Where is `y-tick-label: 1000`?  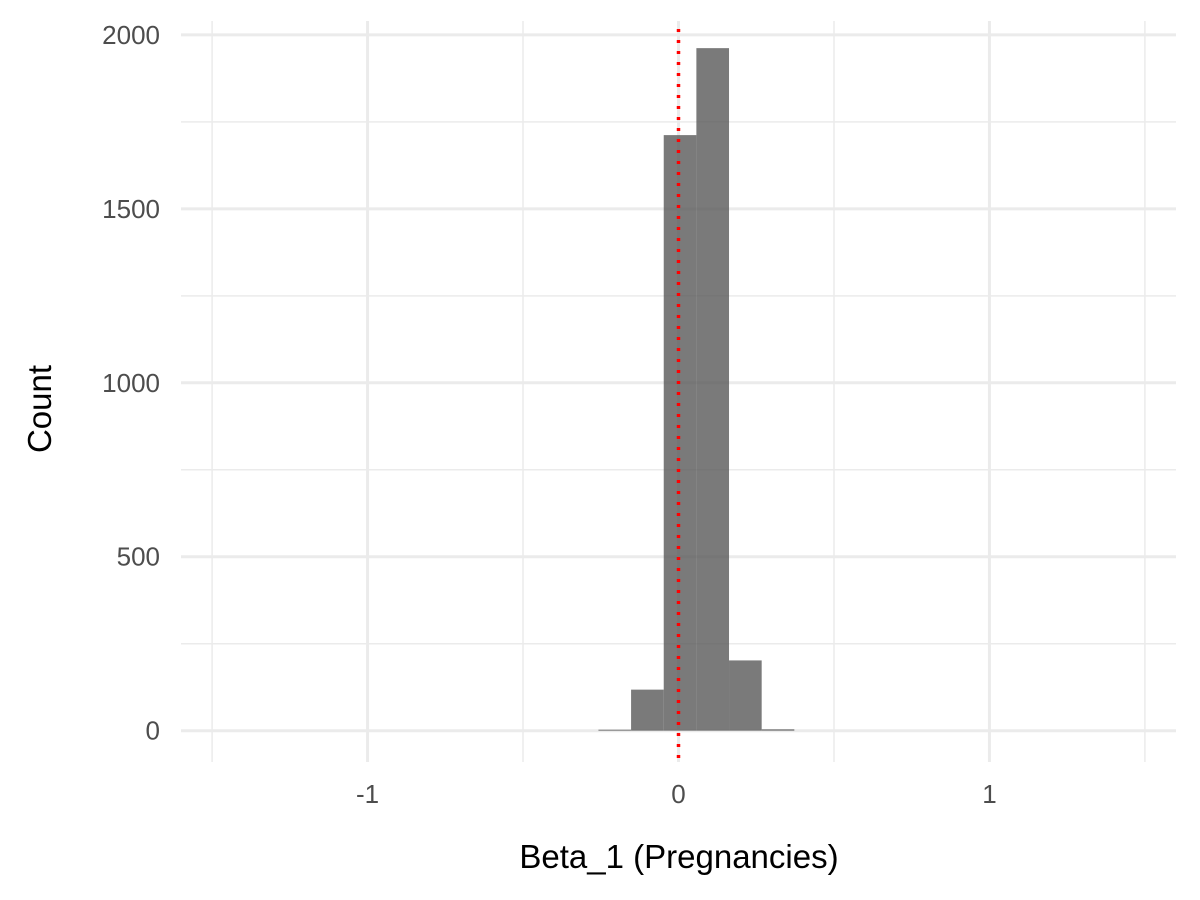 y-tick-label: 1000 is located at coordinates (131, 383).